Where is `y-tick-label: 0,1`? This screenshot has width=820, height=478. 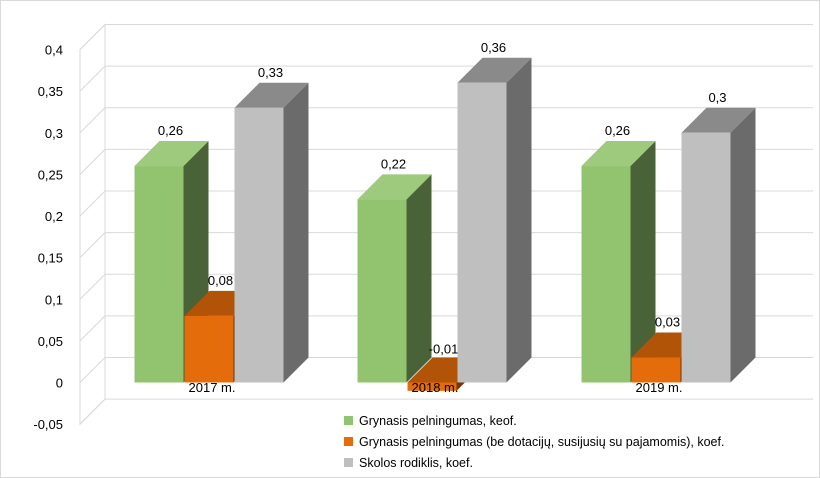 y-tick-label: 0,1 is located at coordinates (54, 299).